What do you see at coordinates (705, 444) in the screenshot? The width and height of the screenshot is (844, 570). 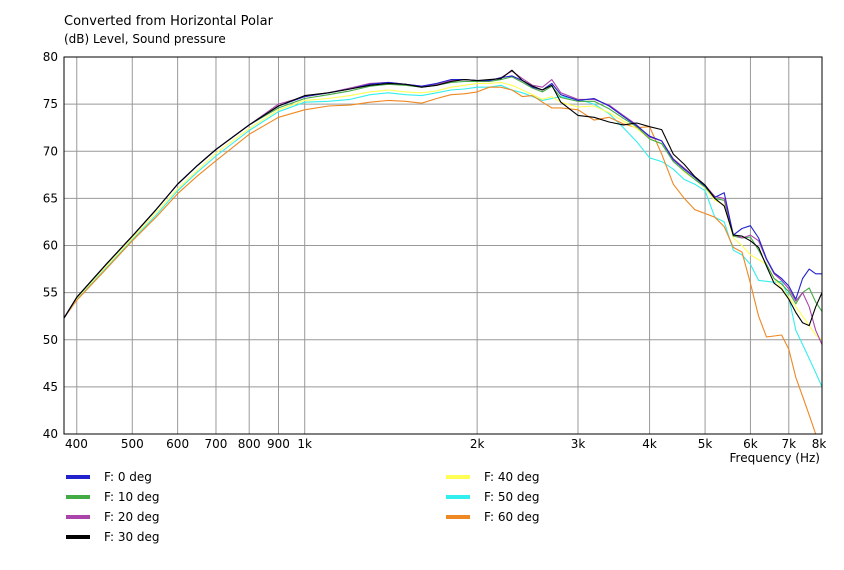 I see `x-tick-label: 5k` at bounding box center [705, 444].